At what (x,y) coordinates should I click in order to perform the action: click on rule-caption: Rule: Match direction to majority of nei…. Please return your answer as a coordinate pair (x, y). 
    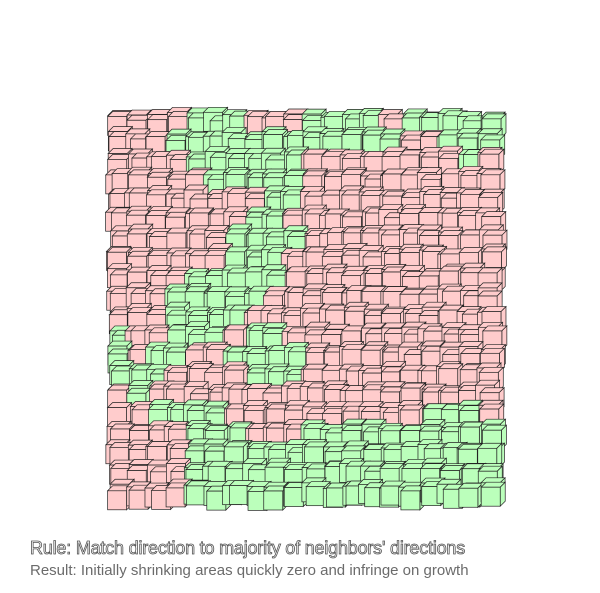
    Looking at the image, I should click on (248, 548).